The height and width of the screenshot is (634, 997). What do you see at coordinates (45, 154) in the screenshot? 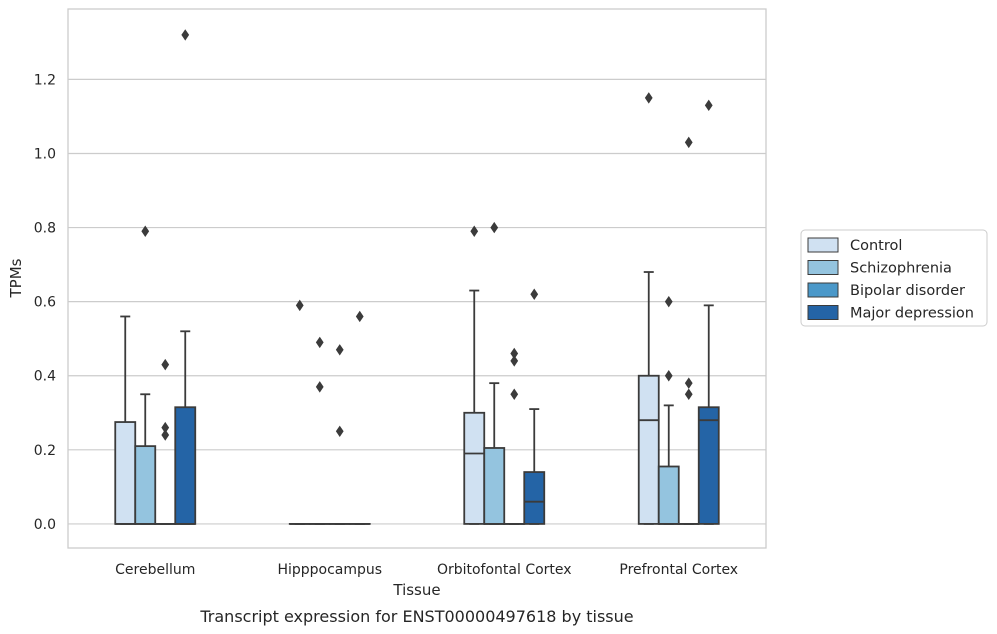
I see `y-tick-label: 1.0` at bounding box center [45, 154].